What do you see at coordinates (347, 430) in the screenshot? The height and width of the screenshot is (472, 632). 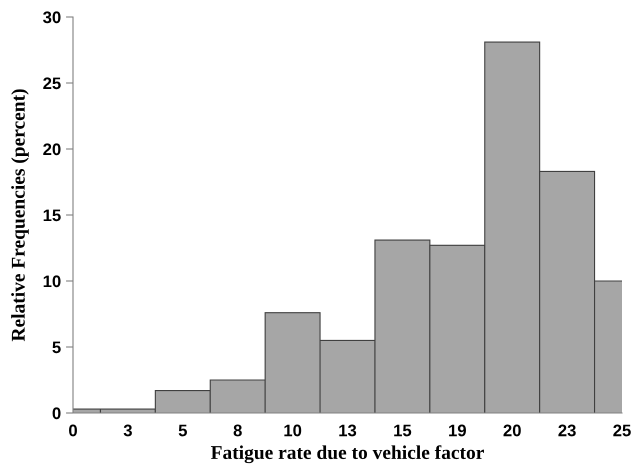 I see `x-tick-label: 13` at bounding box center [347, 430].